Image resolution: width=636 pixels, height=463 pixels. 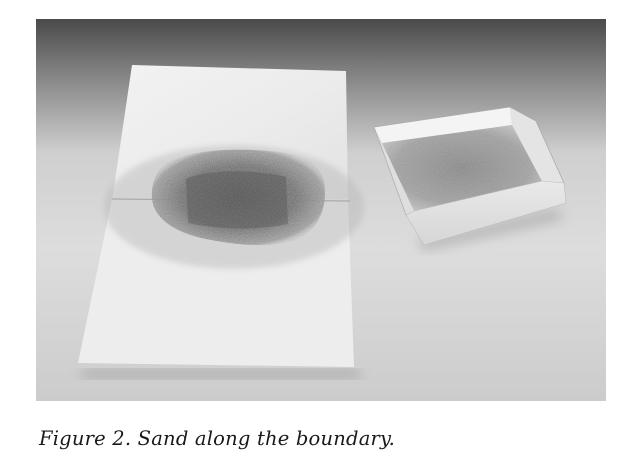 What do you see at coordinates (394, 171) in the screenshot?
I see `box-left-wall` at bounding box center [394, 171].